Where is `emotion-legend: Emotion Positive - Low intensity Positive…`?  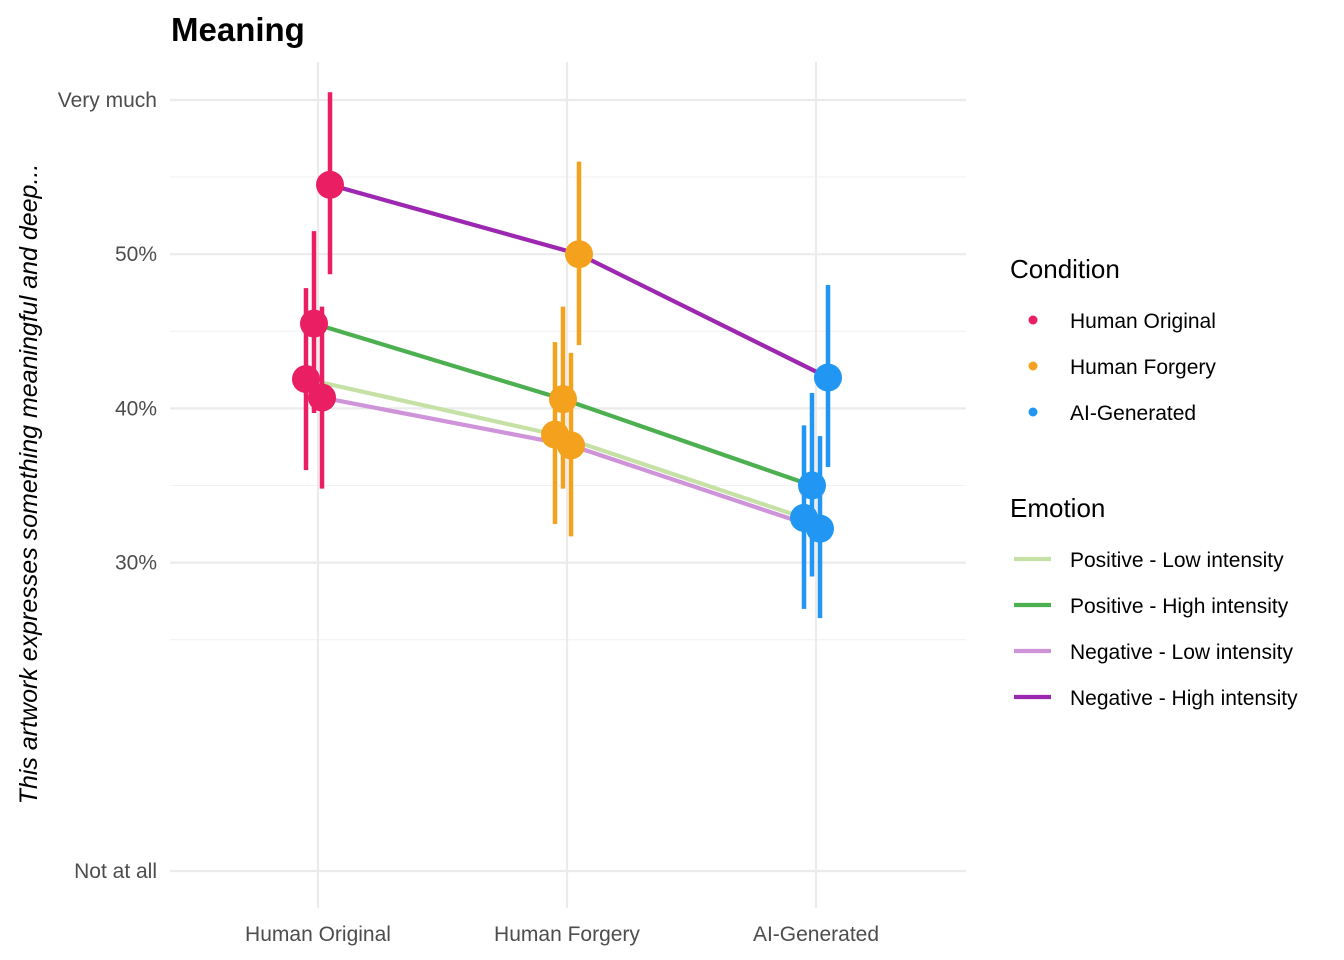 emotion-legend: Emotion Positive - Low intensity Positive… is located at coordinates (1154, 601).